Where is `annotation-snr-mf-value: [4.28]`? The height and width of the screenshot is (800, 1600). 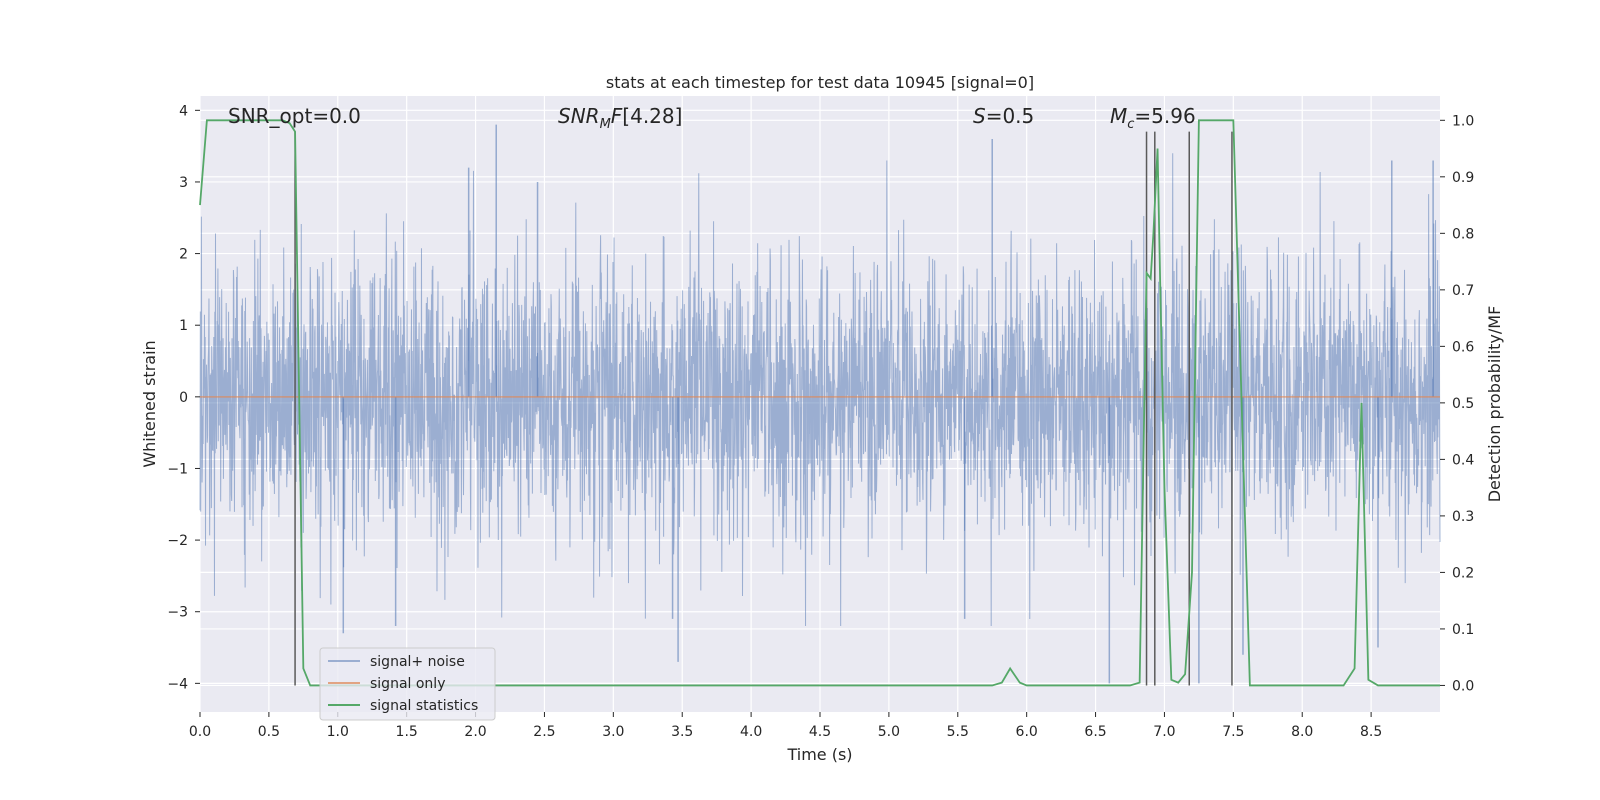 annotation-snr-mf-value: [4.28] is located at coordinates (652, 116).